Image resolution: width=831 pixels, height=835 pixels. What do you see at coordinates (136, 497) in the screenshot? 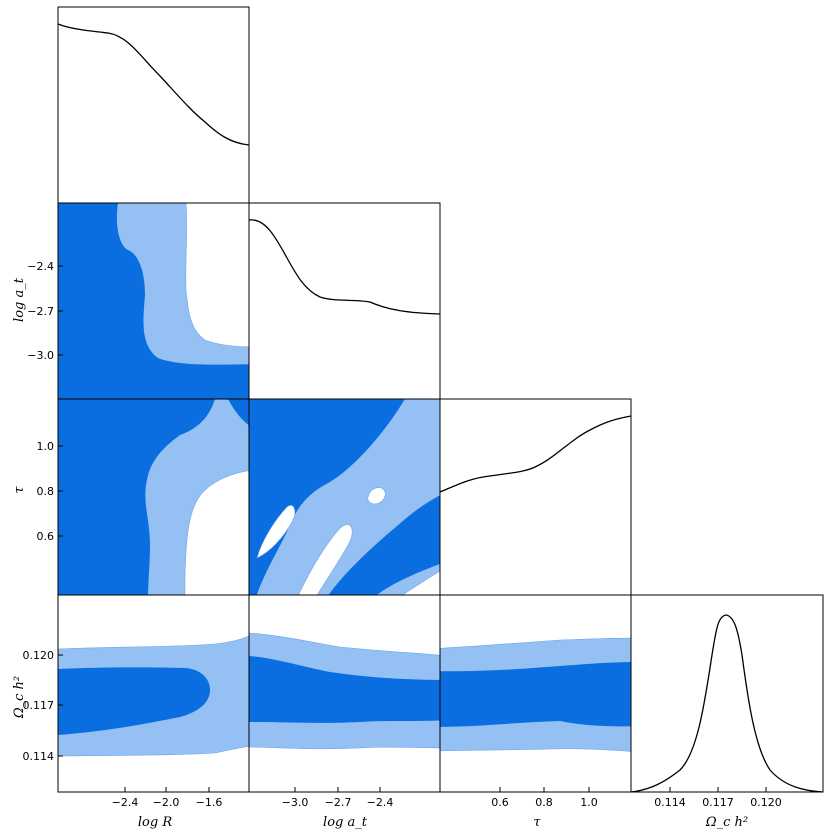
I see `contour-68-tau-logR` at bounding box center [136, 497].